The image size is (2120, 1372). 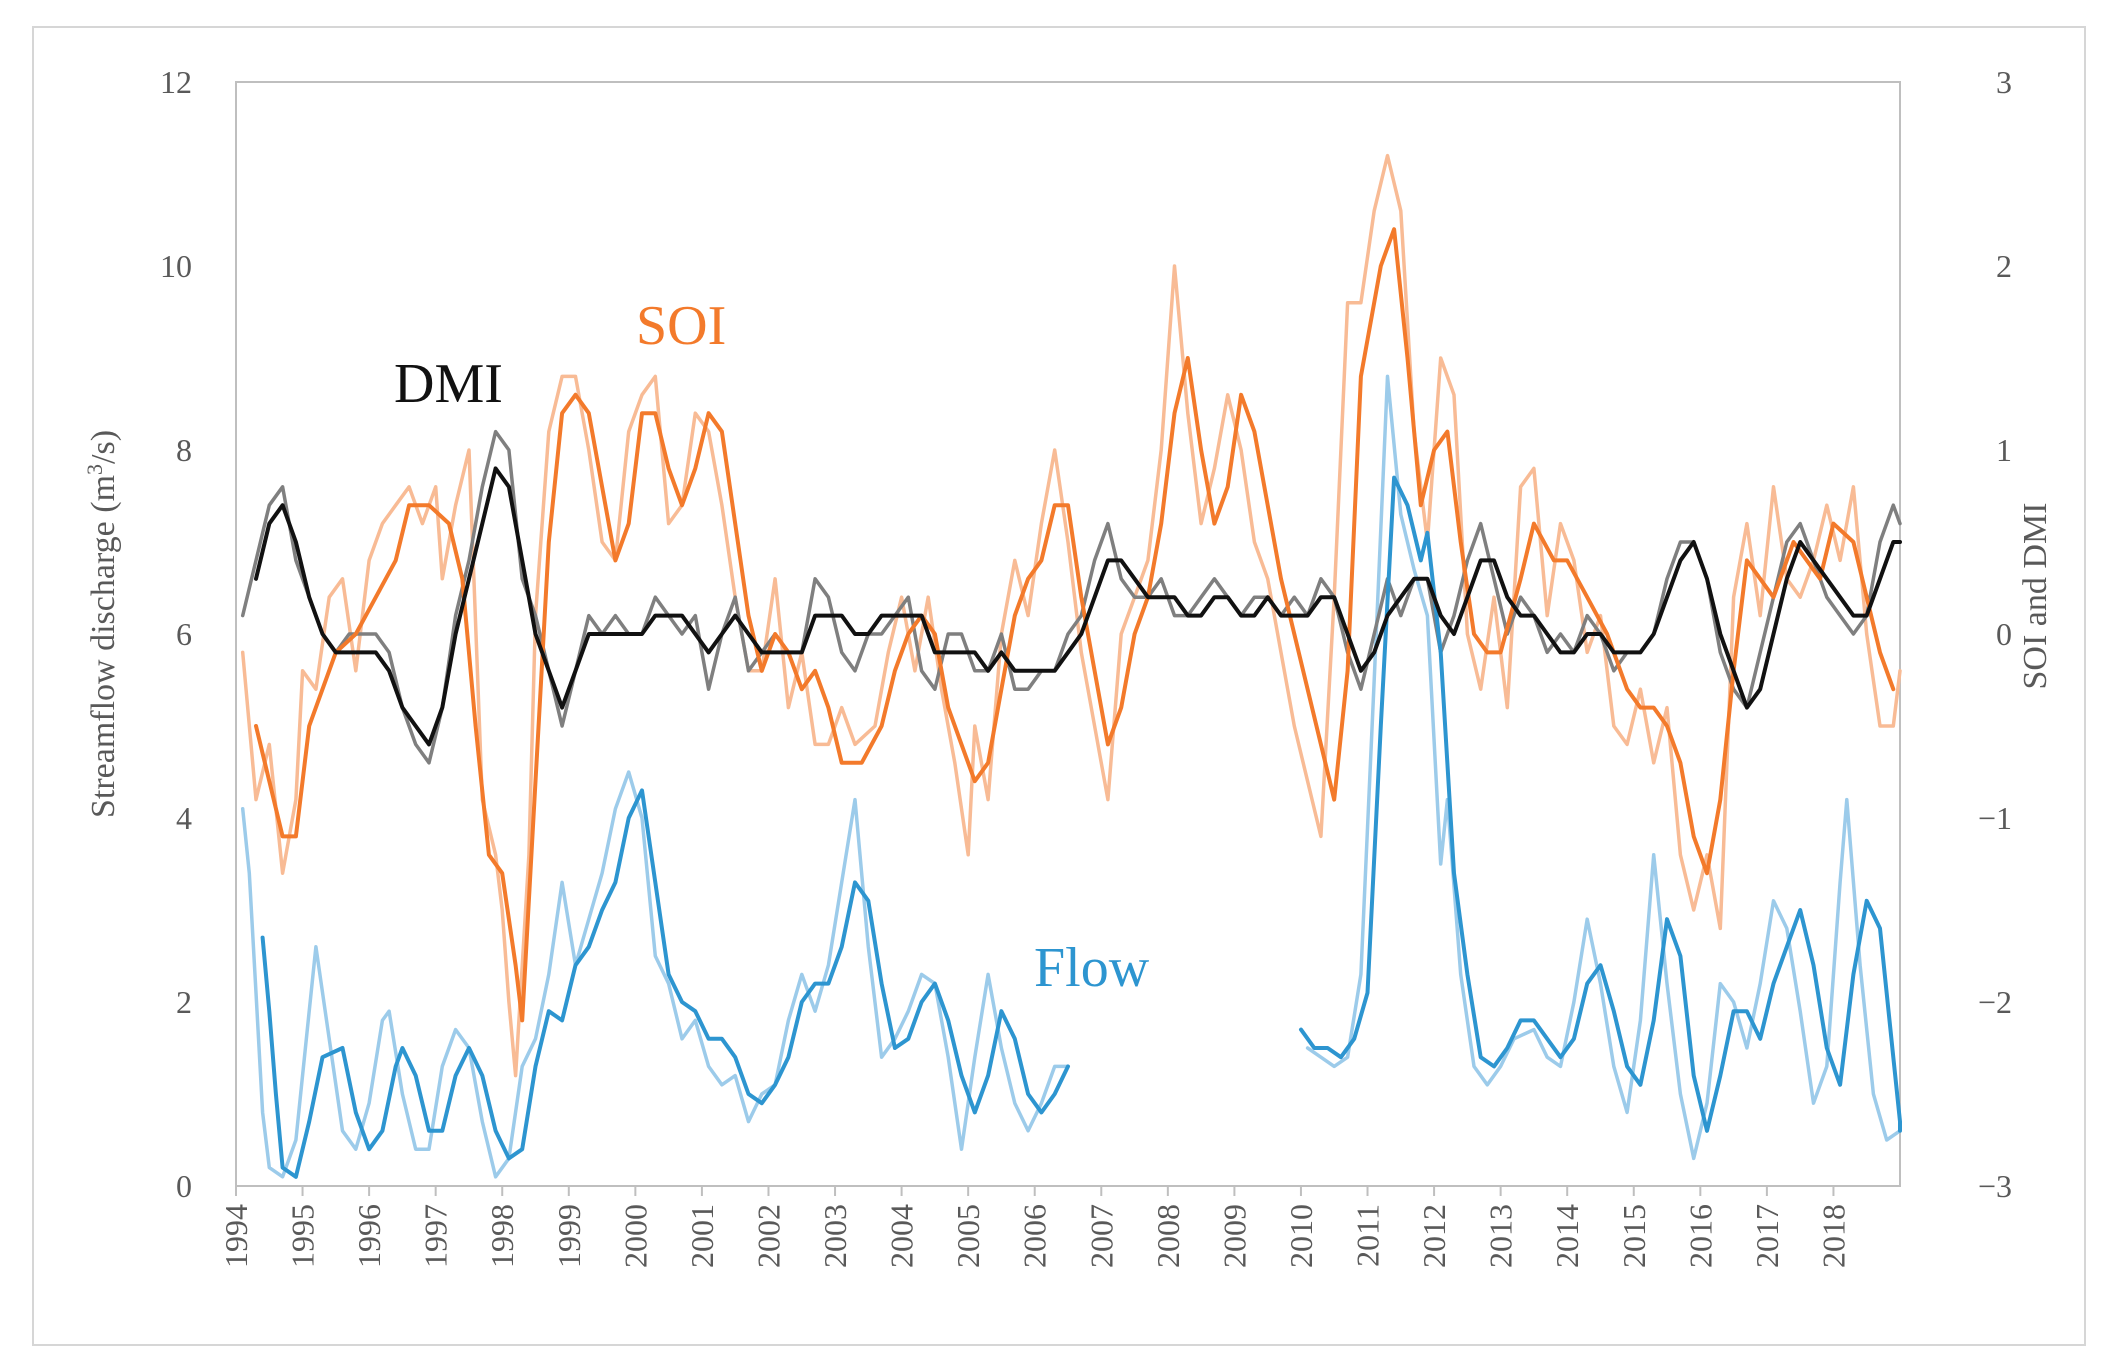 What do you see at coordinates (1301, 1236) in the screenshot?
I see `x-tick-label: 2010` at bounding box center [1301, 1236].